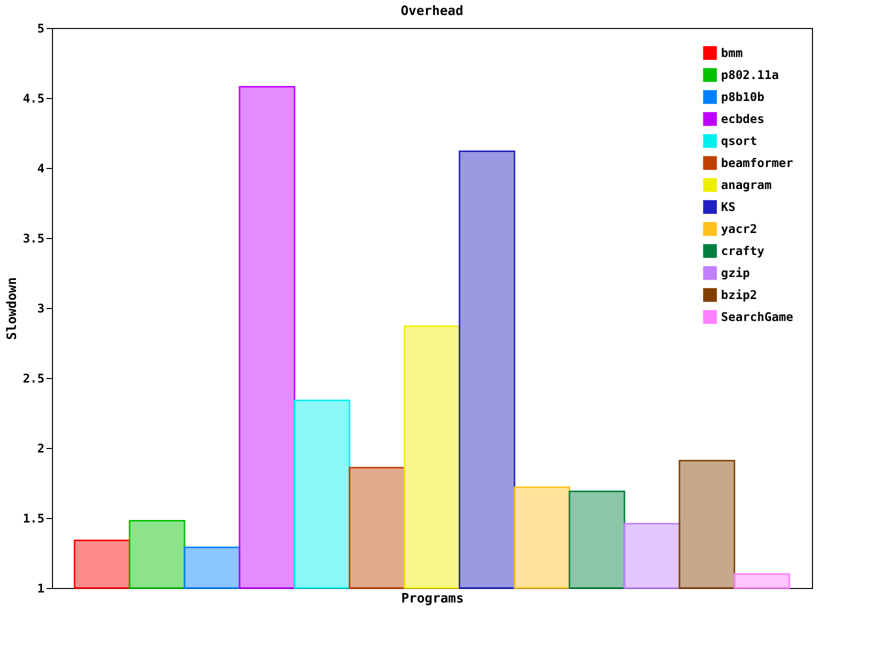 This screenshot has width=872, height=666. Describe the element at coordinates (40, 449) in the screenshot. I see `y-tick-label: 2` at that location.